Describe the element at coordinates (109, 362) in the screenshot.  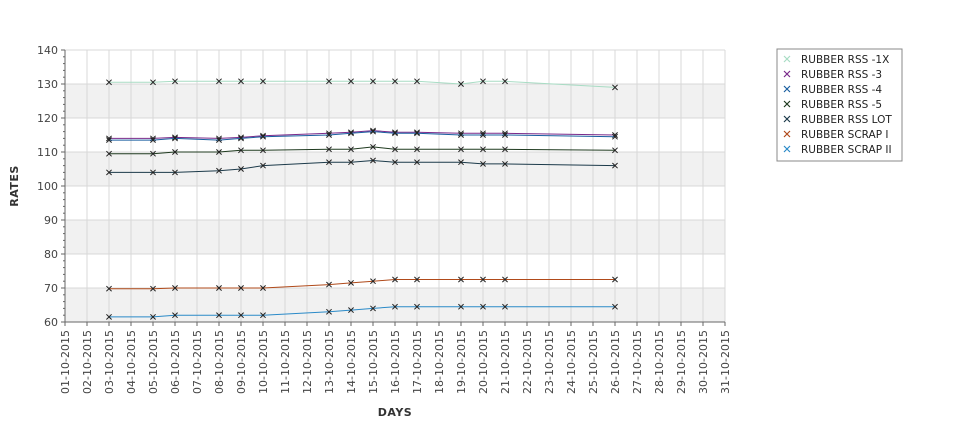
I see `x-tick-label: 03-10-2015` at that location.